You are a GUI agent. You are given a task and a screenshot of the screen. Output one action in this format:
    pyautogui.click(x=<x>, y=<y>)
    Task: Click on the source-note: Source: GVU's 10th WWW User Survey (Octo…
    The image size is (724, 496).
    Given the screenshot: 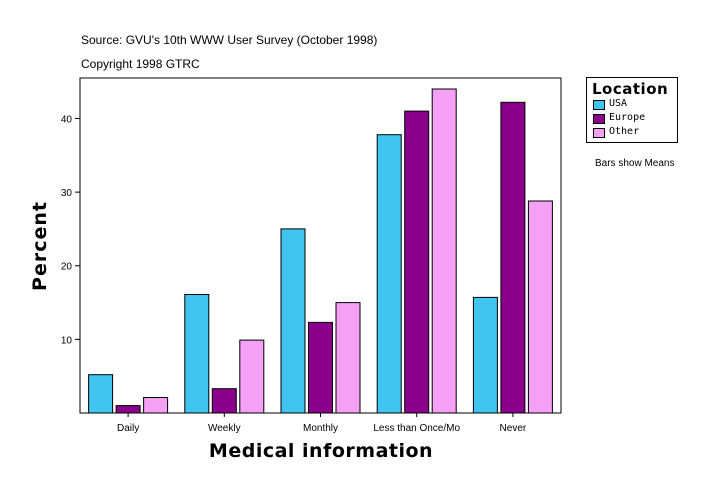 What is the action you would take?
    pyautogui.click(x=229, y=40)
    